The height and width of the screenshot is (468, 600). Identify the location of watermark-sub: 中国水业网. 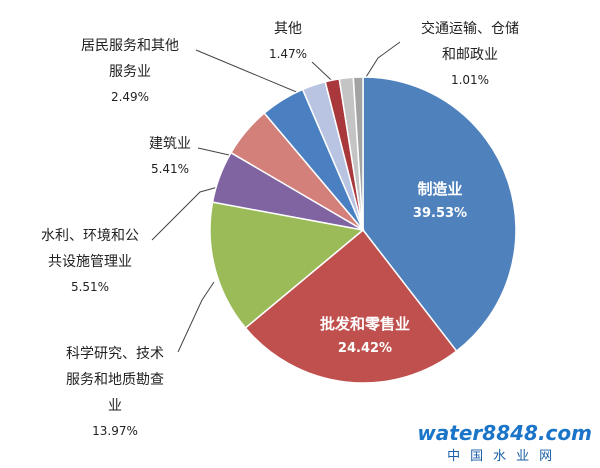
(505, 456).